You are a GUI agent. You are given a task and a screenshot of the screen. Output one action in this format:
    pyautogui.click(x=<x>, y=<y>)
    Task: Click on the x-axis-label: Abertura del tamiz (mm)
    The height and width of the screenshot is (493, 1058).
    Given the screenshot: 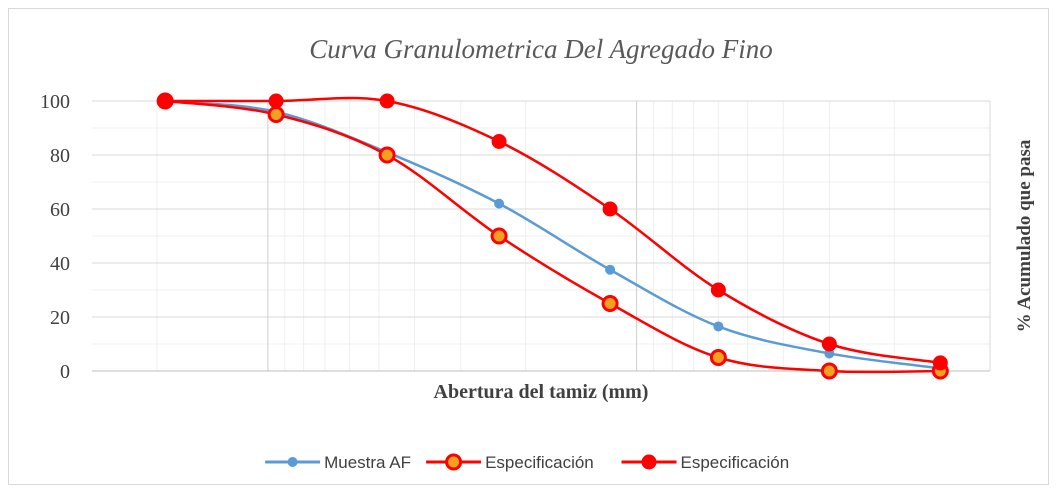 What is the action you would take?
    pyautogui.click(x=541, y=392)
    